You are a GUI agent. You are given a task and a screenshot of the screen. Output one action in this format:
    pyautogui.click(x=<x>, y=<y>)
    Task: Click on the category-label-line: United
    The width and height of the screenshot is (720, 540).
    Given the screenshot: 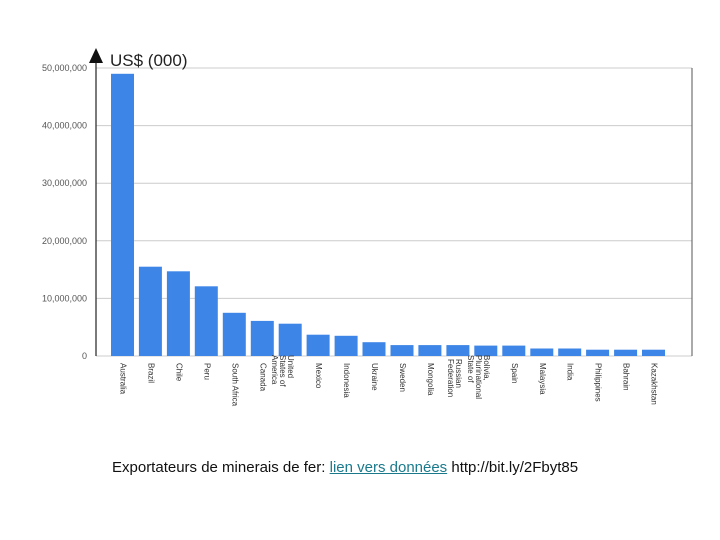 What is the action you would take?
    pyautogui.click(x=290, y=366)
    